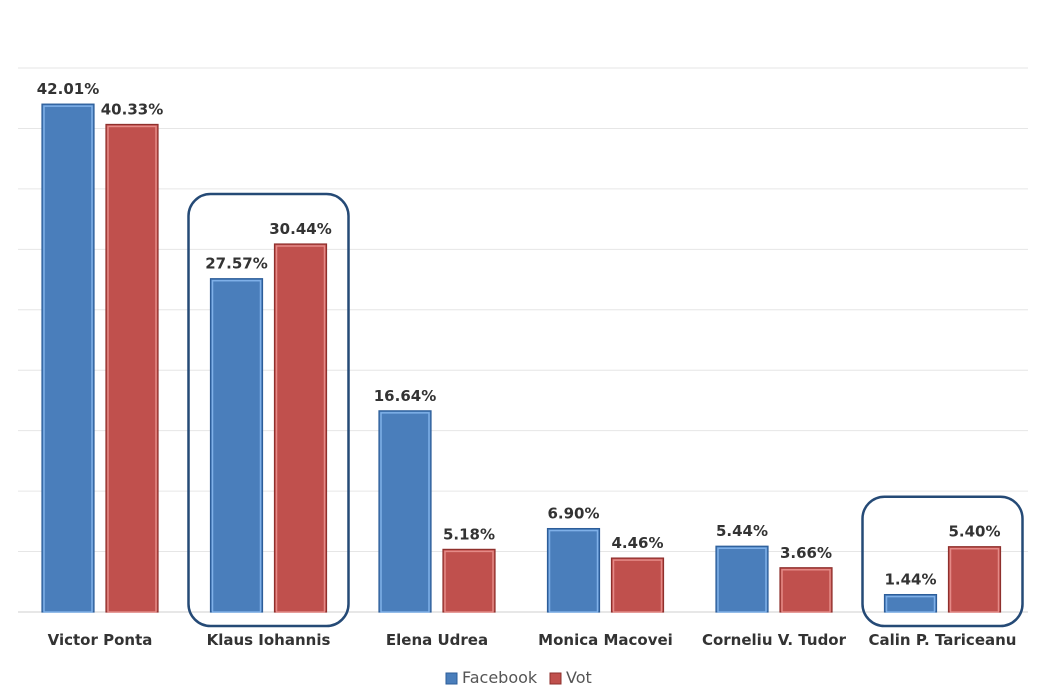 Image resolution: width=1058 pixels, height=700 pixels. I want to click on data-label: 16.64%, so click(405, 396).